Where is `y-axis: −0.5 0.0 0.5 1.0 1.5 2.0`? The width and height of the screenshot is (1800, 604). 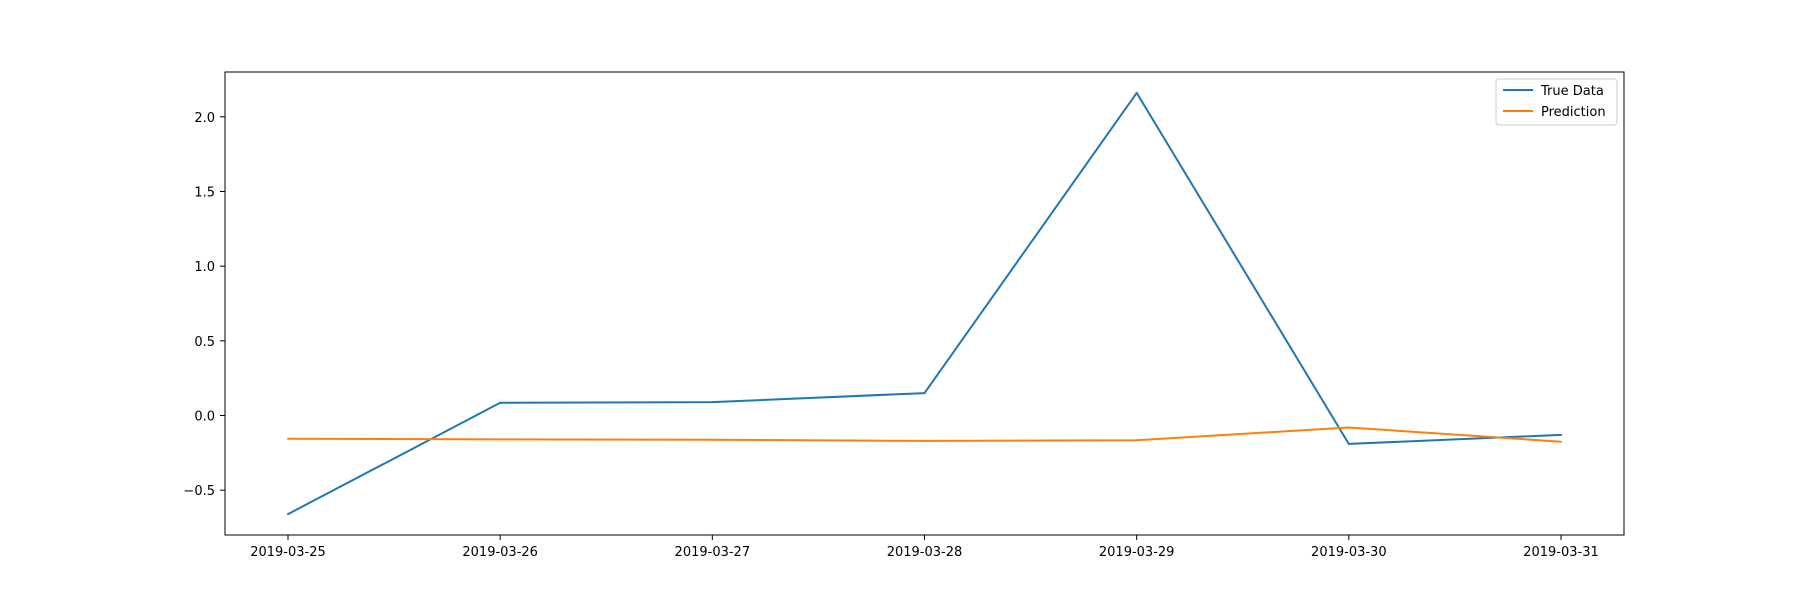 y-axis: −0.5 0.0 0.5 1.0 1.5 2.0 is located at coordinates (204, 305).